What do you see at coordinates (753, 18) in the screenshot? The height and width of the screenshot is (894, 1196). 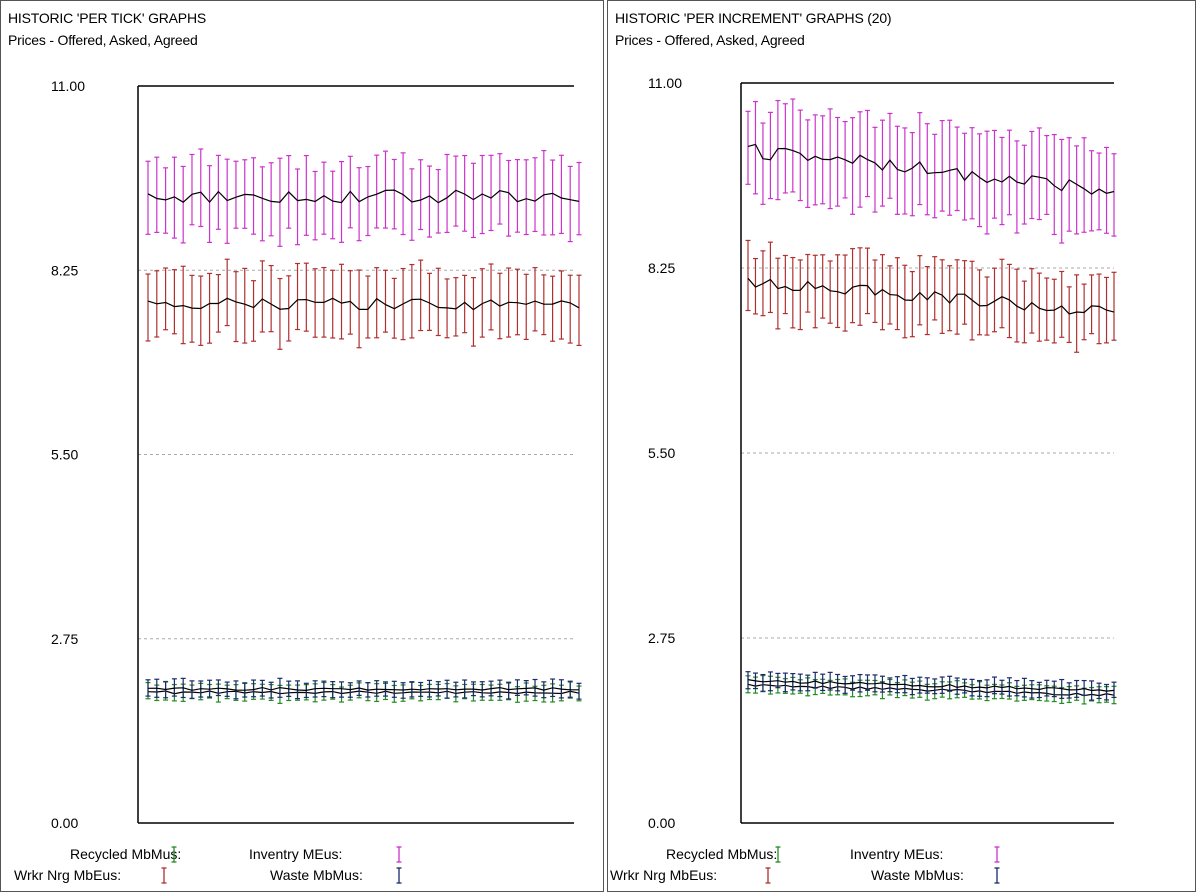 I see `chart-title: HISTORIC 'PER INCREMENT' GRAPHS (20)` at bounding box center [753, 18].